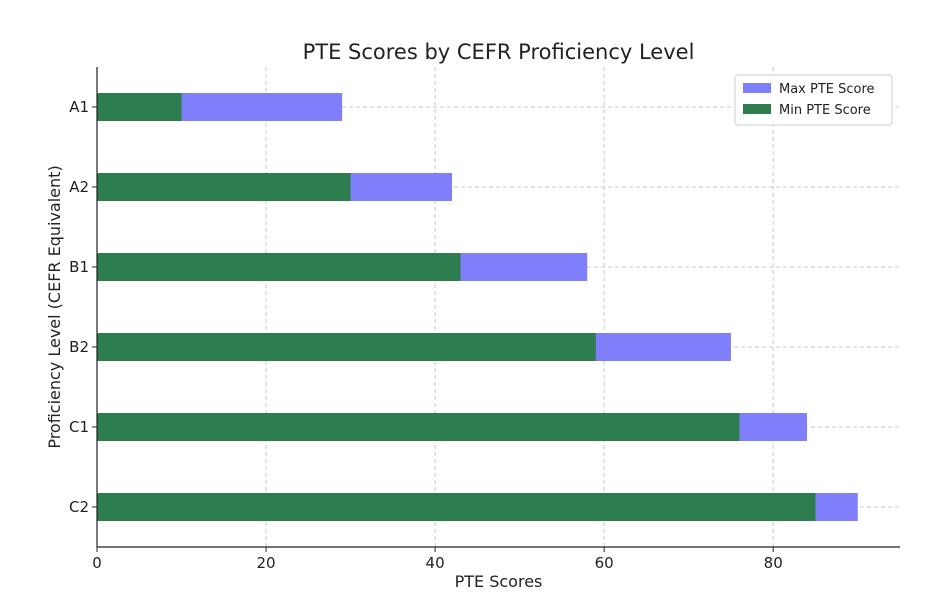  Describe the element at coordinates (825, 110) in the screenshot. I see `legend-label-min: Min PTE Score` at that location.